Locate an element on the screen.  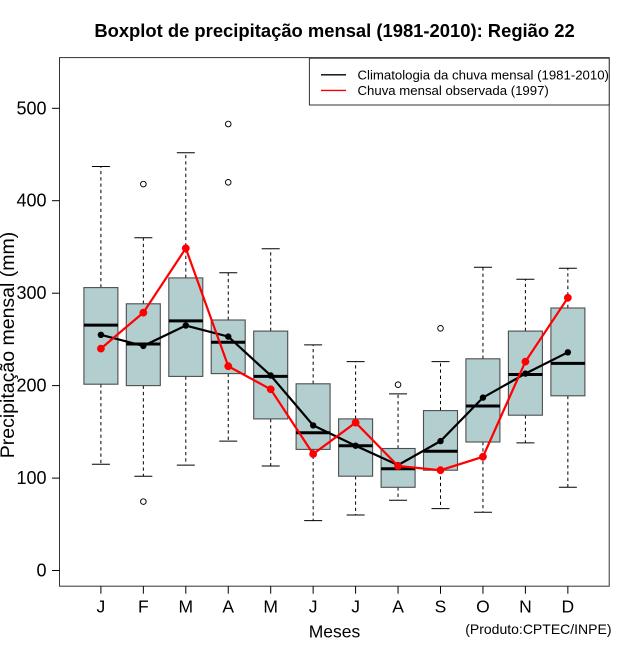
svg-text: D is located at coordinates (568, 607).